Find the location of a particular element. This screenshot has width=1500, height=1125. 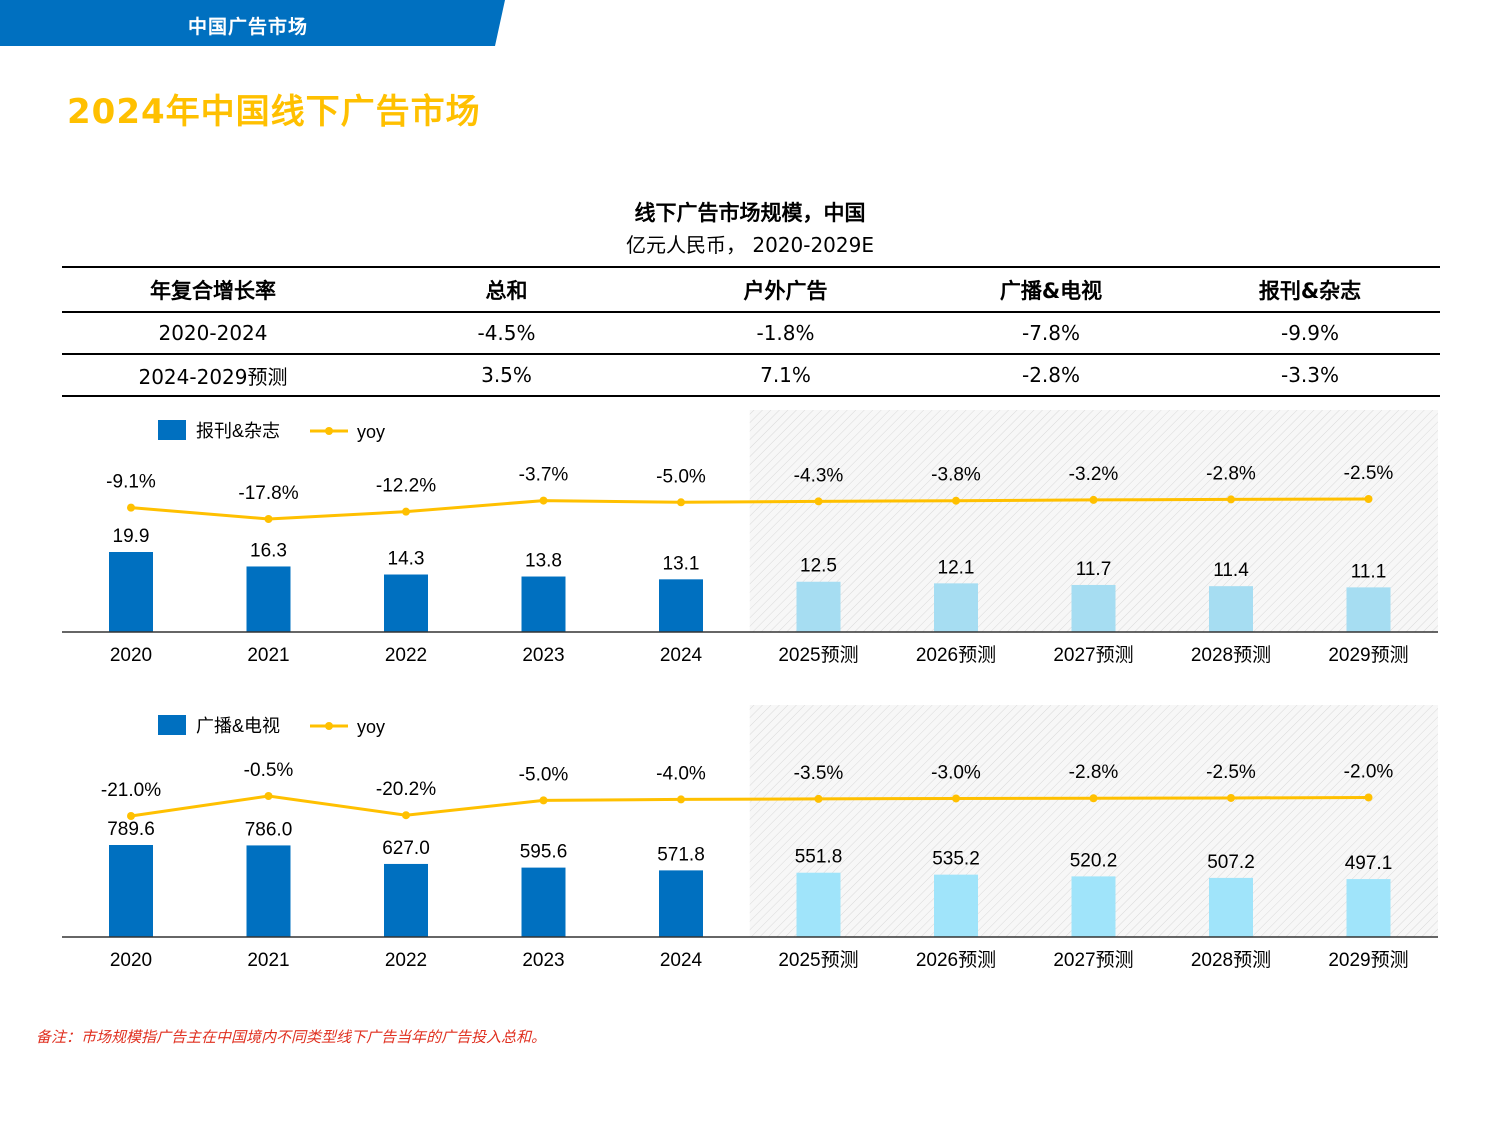

yoy-value-label: -17.8% is located at coordinates (268, 493).